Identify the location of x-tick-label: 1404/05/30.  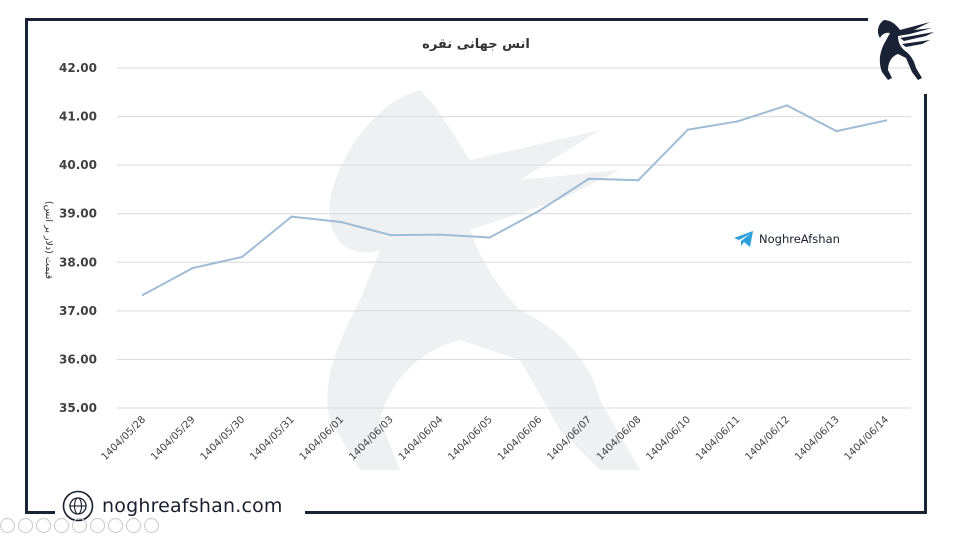
(223, 438).